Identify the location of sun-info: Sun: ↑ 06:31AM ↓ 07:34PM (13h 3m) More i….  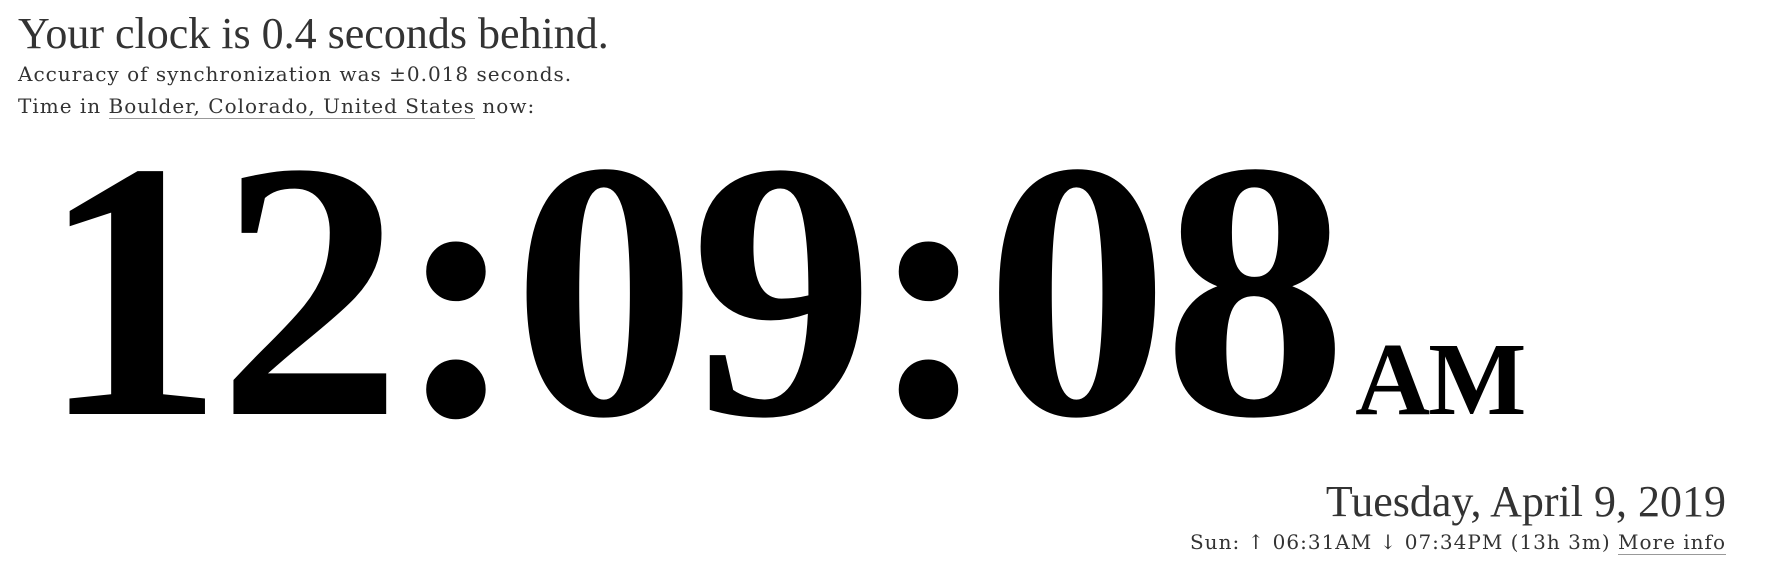
(1458, 542).